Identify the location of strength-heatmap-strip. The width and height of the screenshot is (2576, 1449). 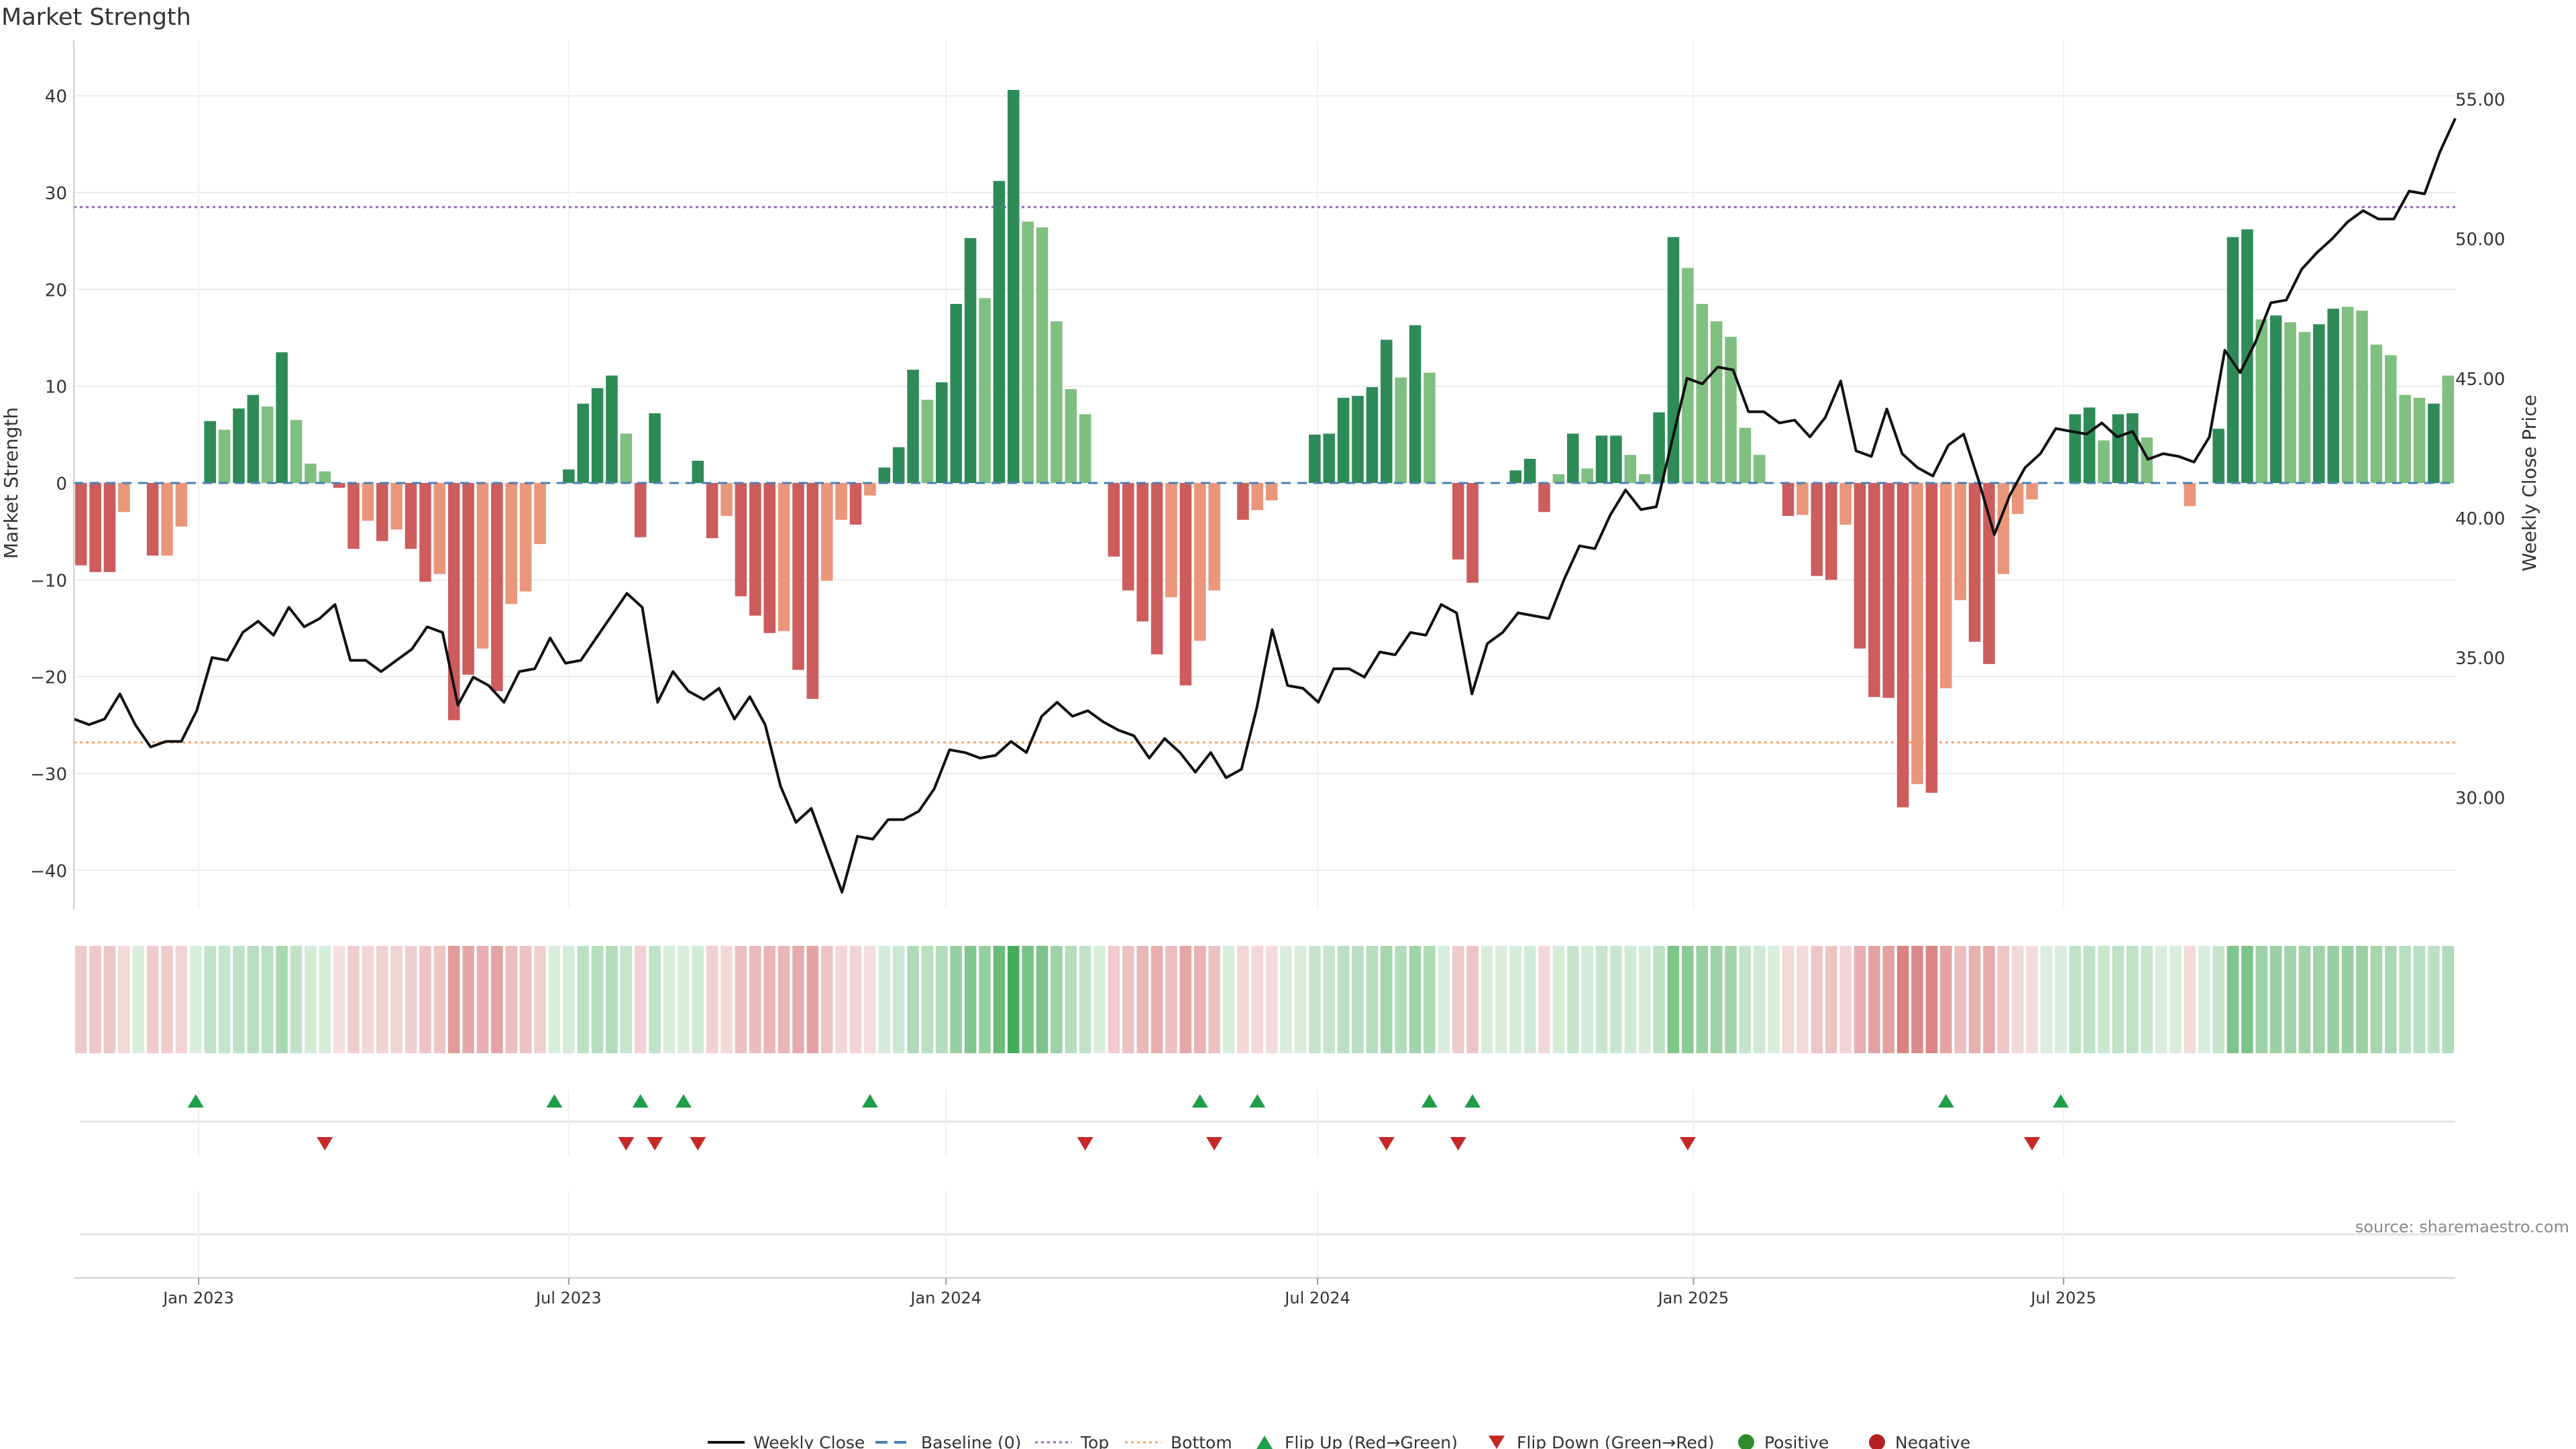
(1264, 999).